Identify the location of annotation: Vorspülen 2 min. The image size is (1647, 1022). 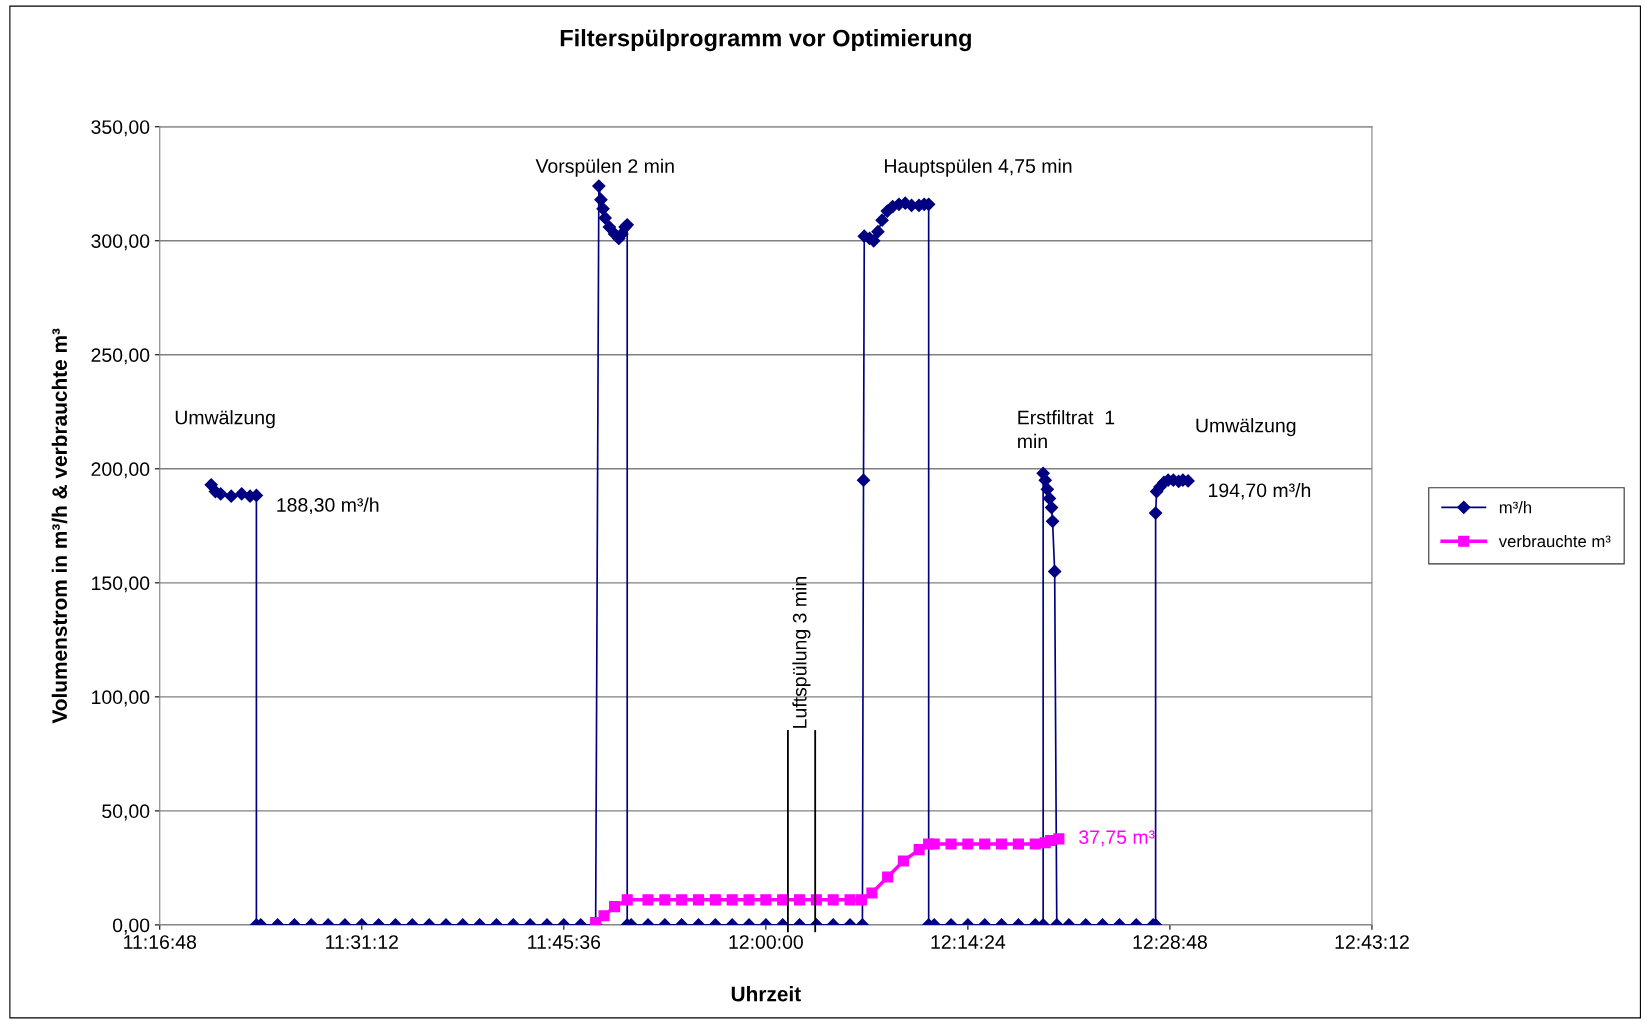
(604, 167).